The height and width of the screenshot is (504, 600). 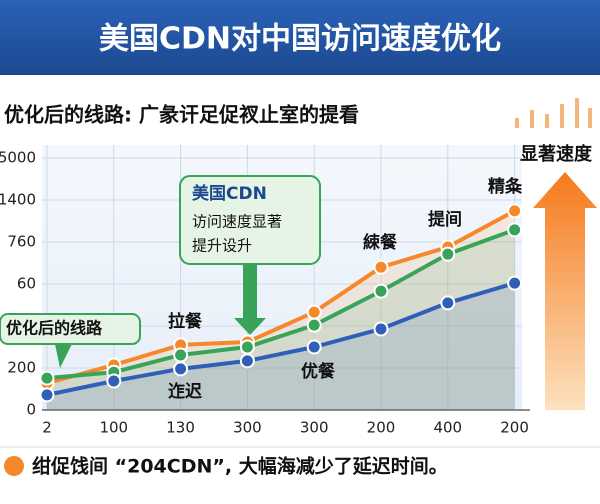 What do you see at coordinates (565, 291) in the screenshot?
I see `speed-arrow` at bounding box center [565, 291].